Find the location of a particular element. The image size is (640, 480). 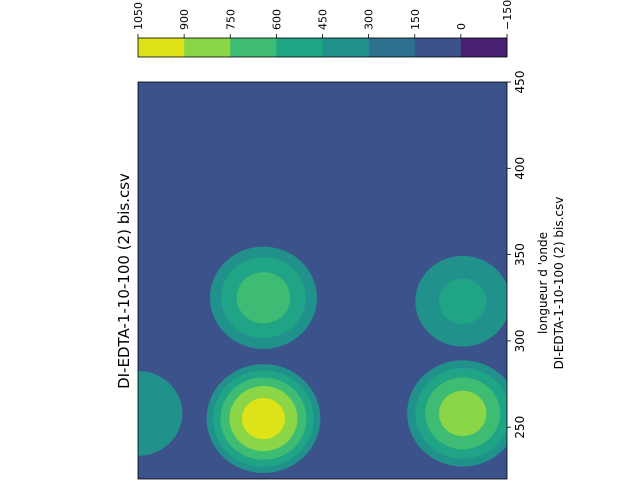

colorbar: 1050 900 750 600 450 300 150 0 −150 is located at coordinates (323, 29).